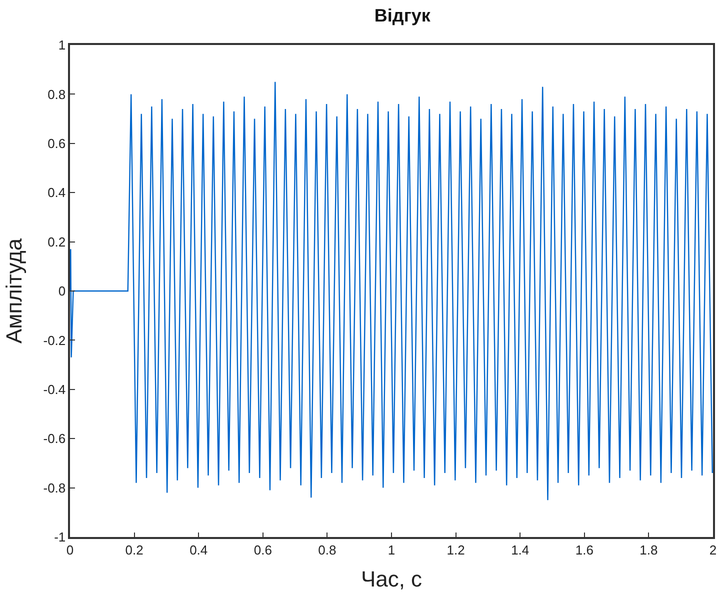 Image resolution: width=725 pixels, height=607 pixels. Describe the element at coordinates (263, 550) in the screenshot. I see `x-tick-label: 0.6` at that location.